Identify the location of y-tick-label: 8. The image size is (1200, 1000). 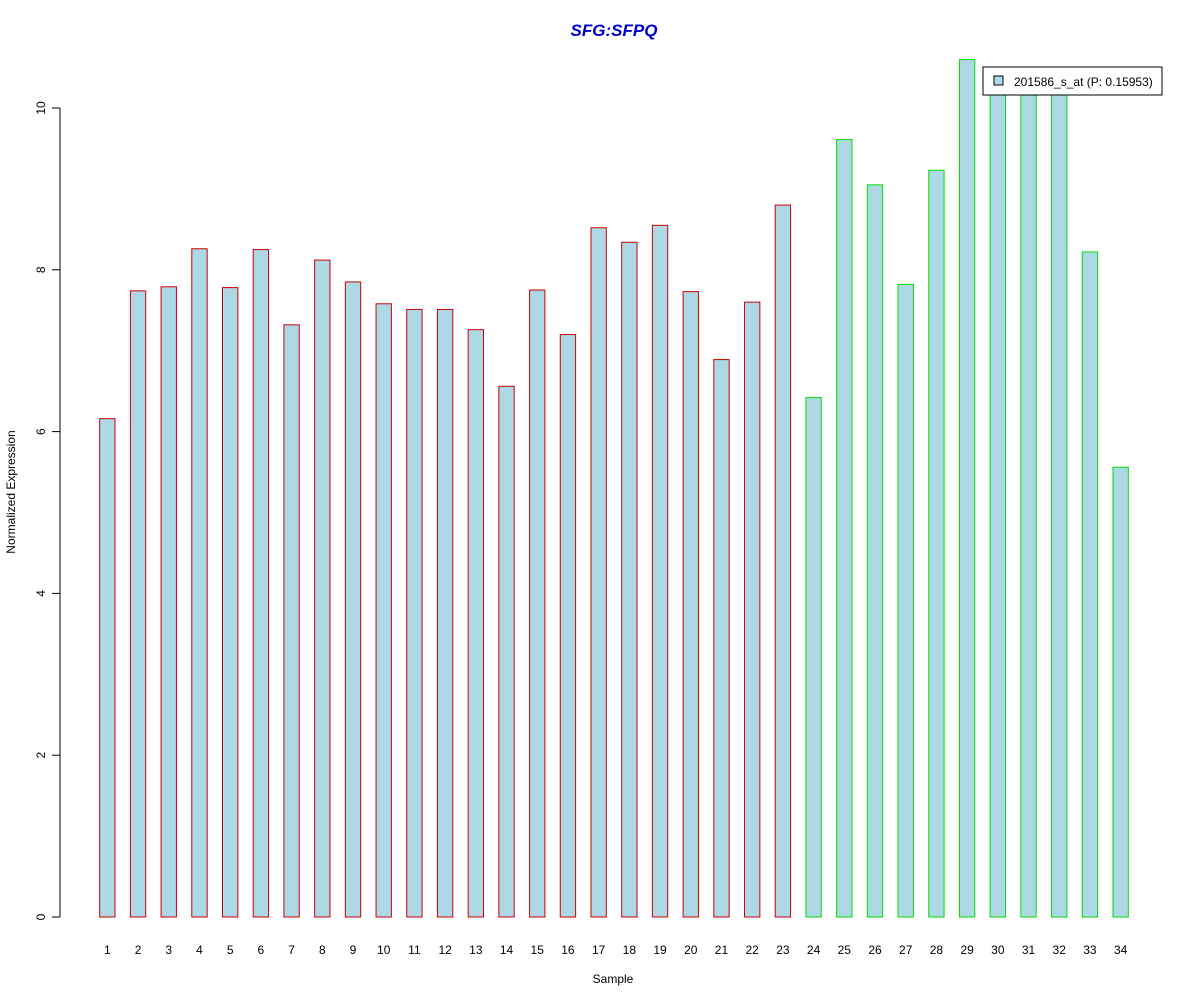
(41, 269).